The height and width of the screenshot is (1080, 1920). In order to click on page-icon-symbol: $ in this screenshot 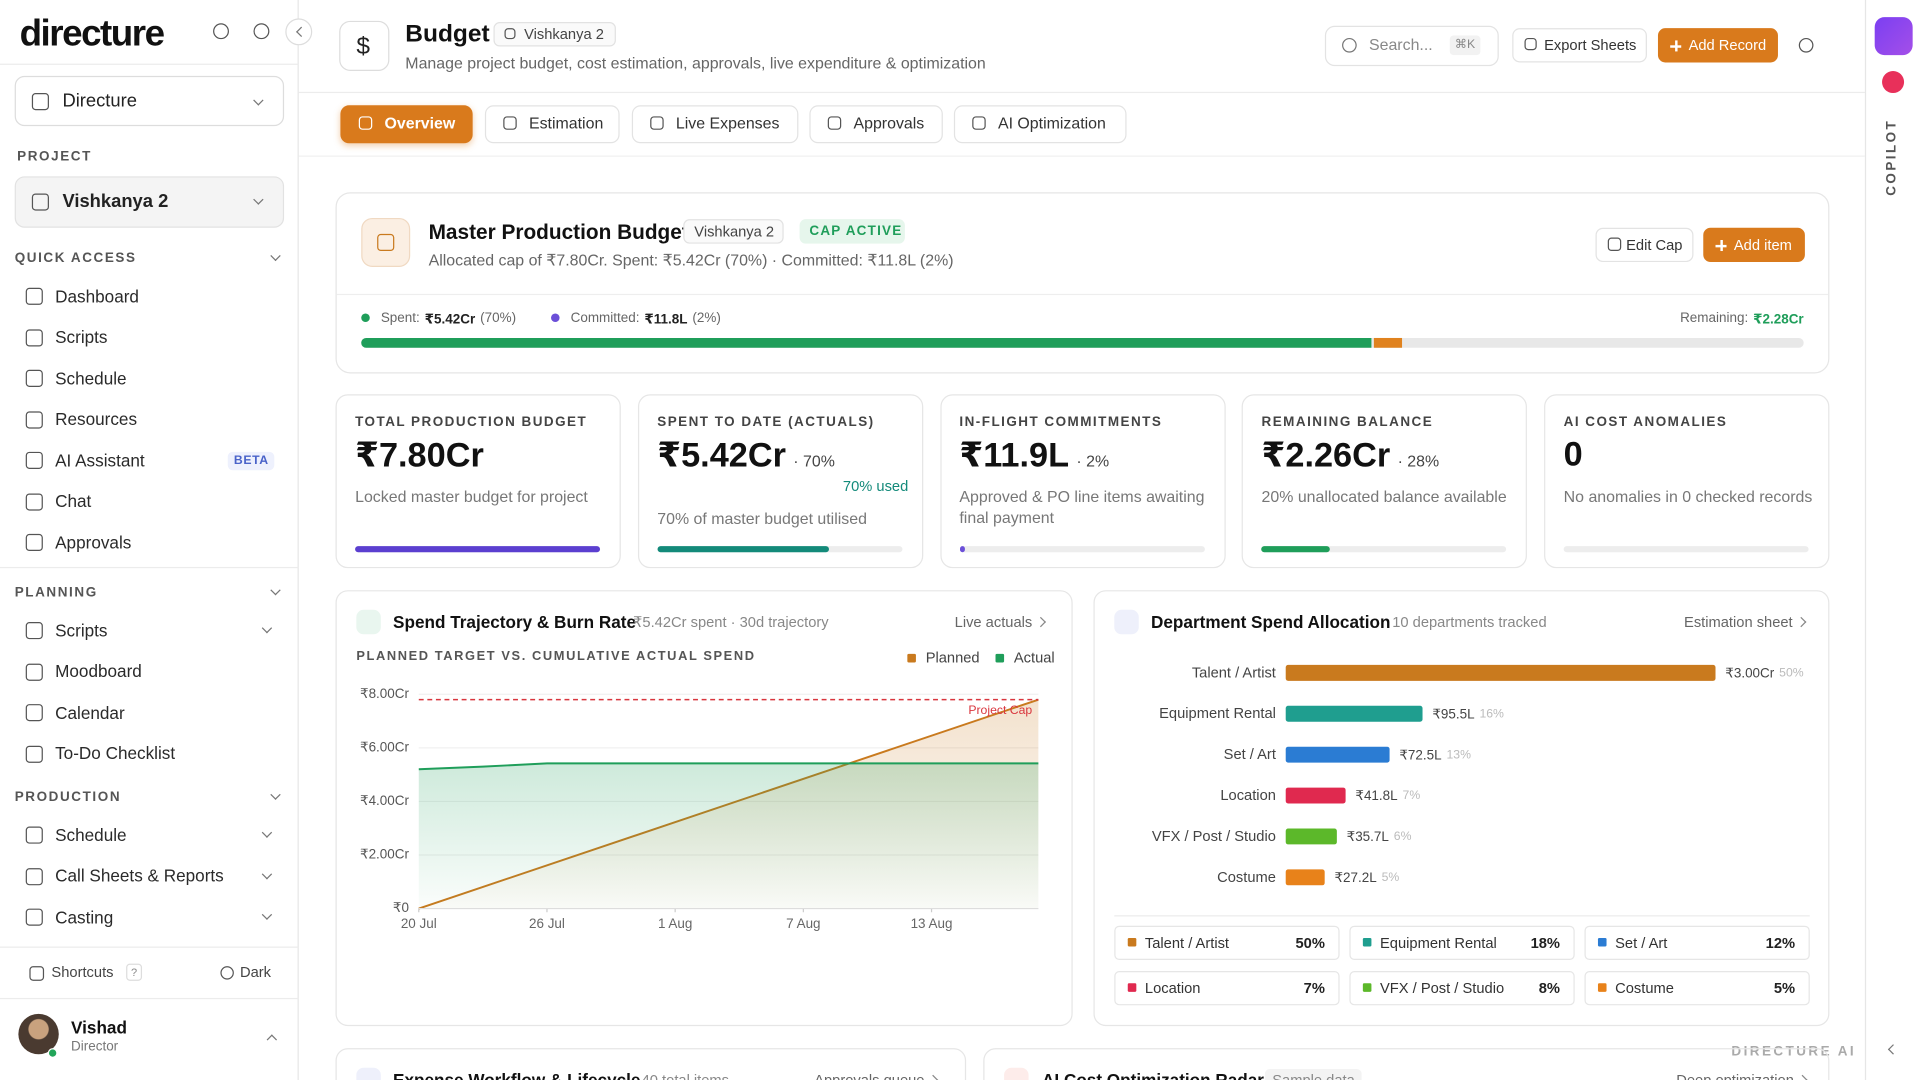, I will do `click(363, 46)`.